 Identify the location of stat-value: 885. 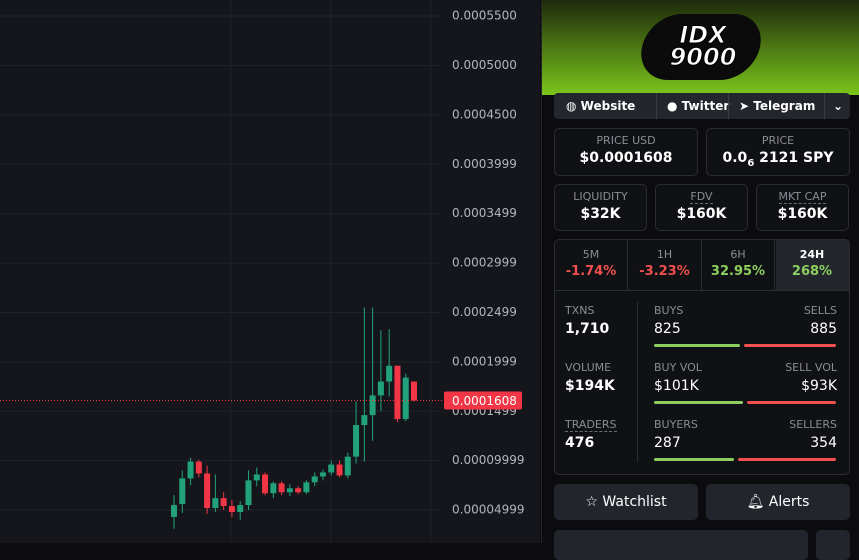
(823, 329).